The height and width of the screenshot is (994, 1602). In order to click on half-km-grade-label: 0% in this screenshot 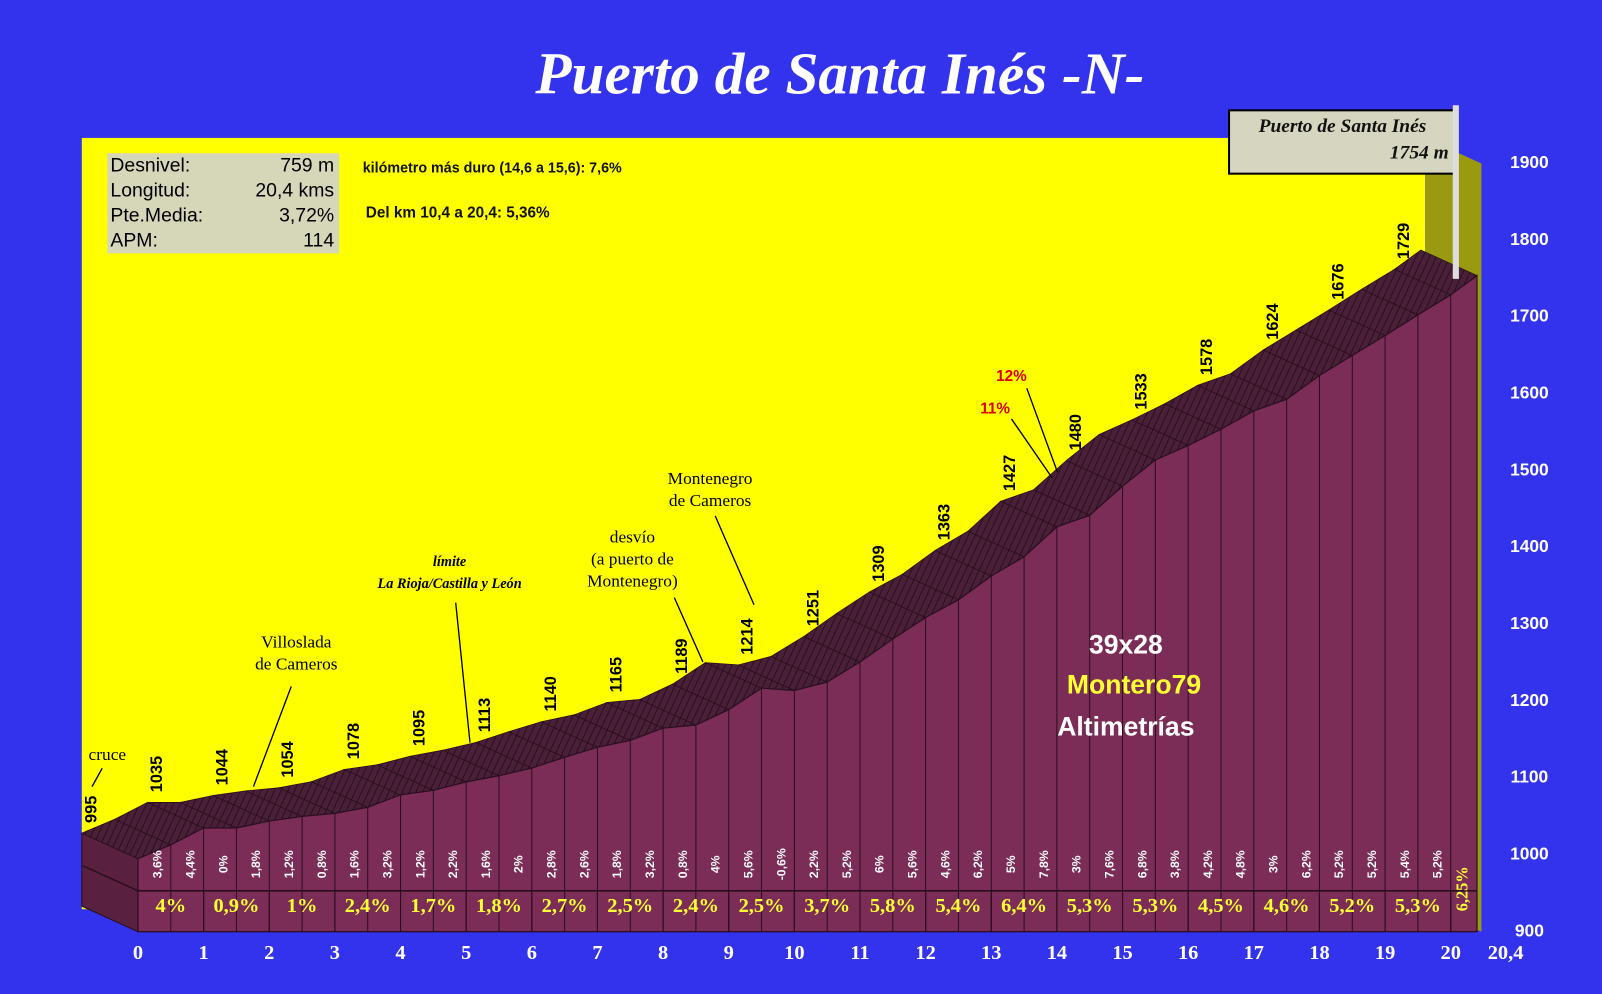, I will do `click(223, 864)`.